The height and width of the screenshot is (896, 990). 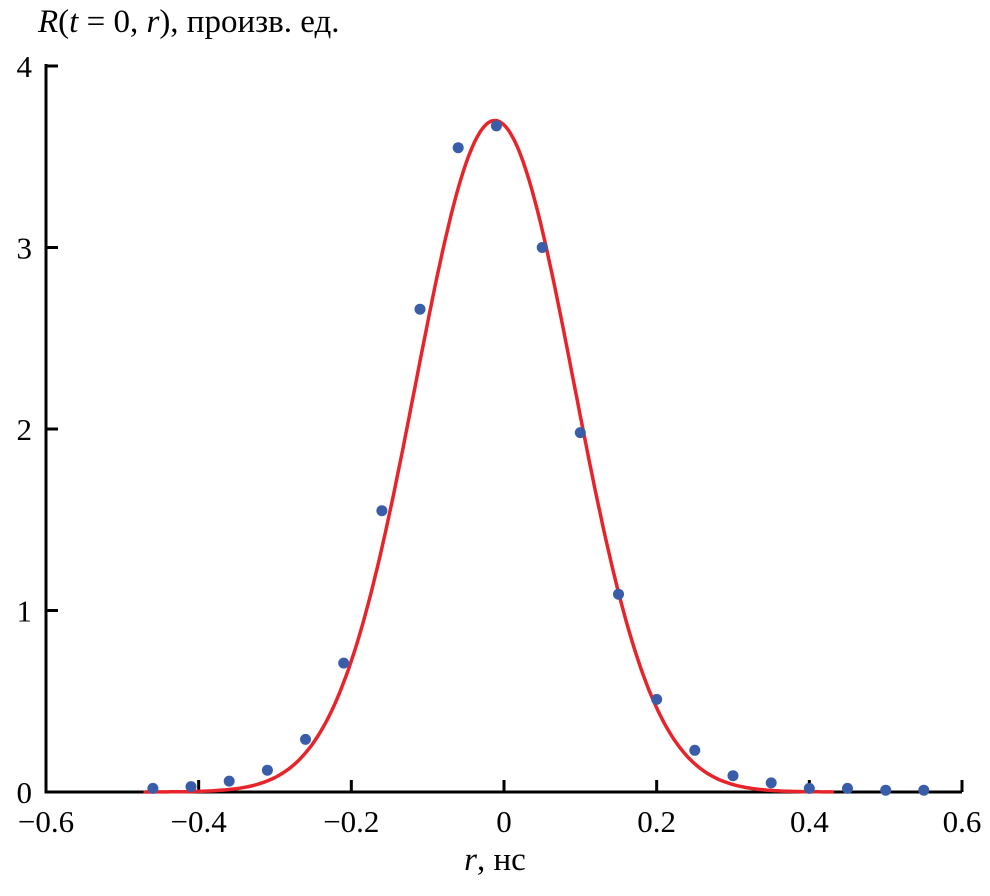 I want to click on label-part: , нс, so click(x=501, y=860).